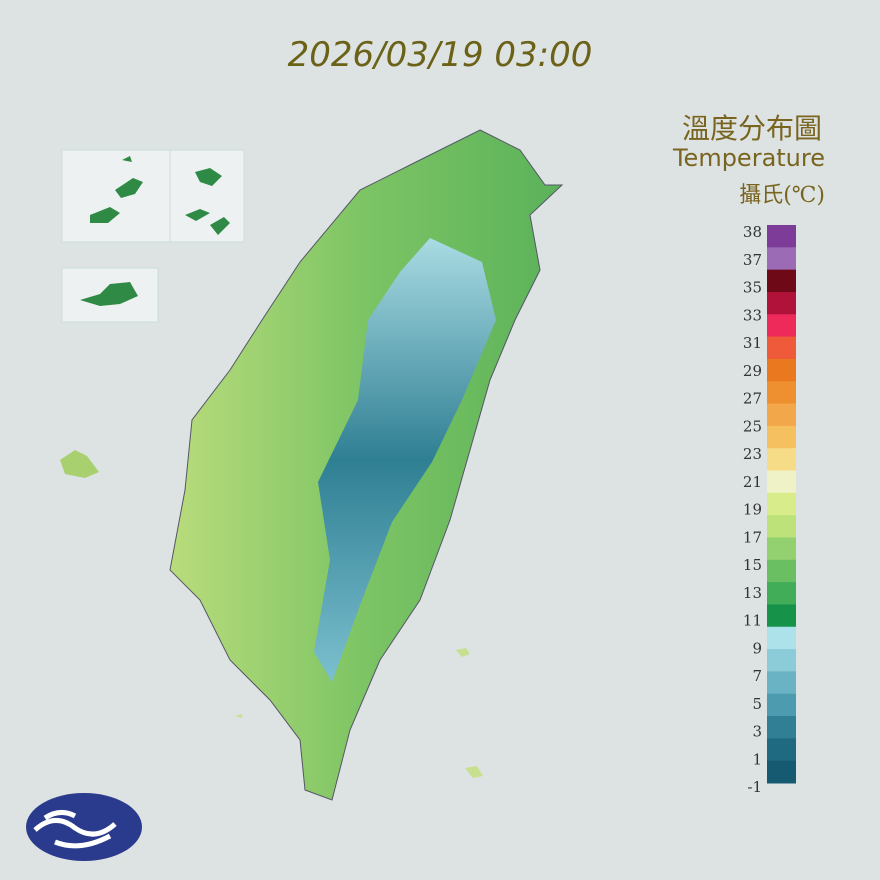  I want to click on legend-tick-label: 21, so click(752, 482).